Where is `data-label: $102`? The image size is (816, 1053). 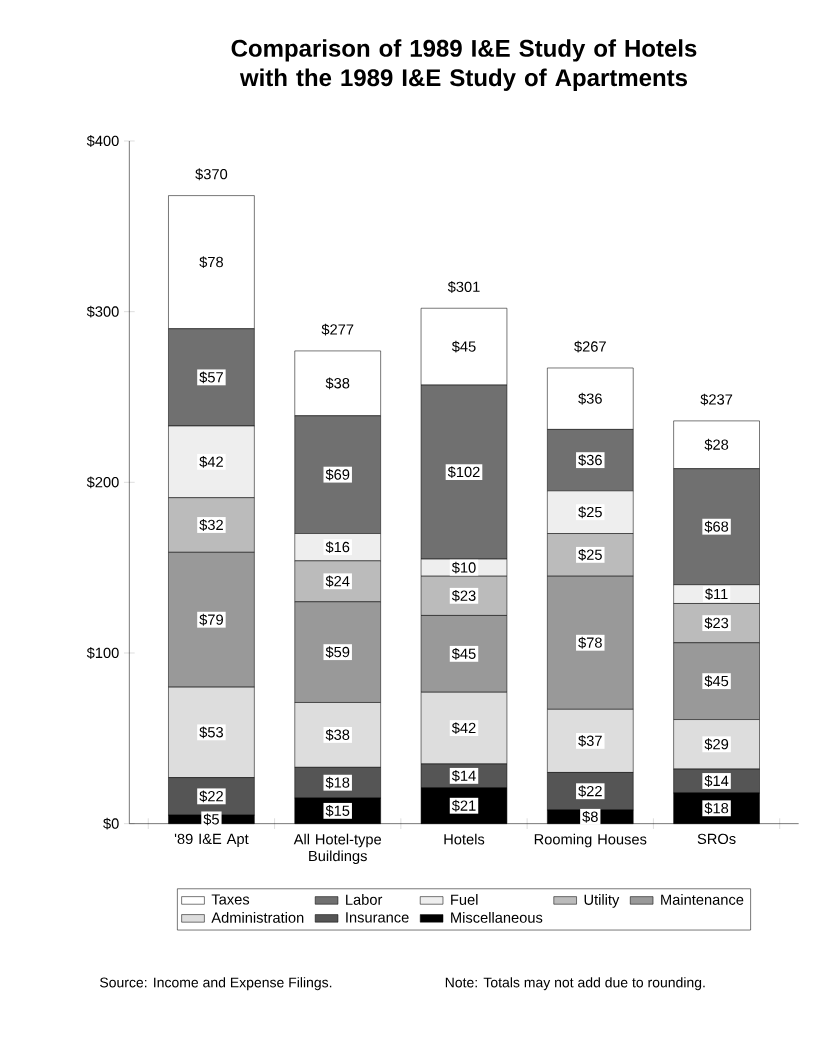
data-label: $102 is located at coordinates (463, 472).